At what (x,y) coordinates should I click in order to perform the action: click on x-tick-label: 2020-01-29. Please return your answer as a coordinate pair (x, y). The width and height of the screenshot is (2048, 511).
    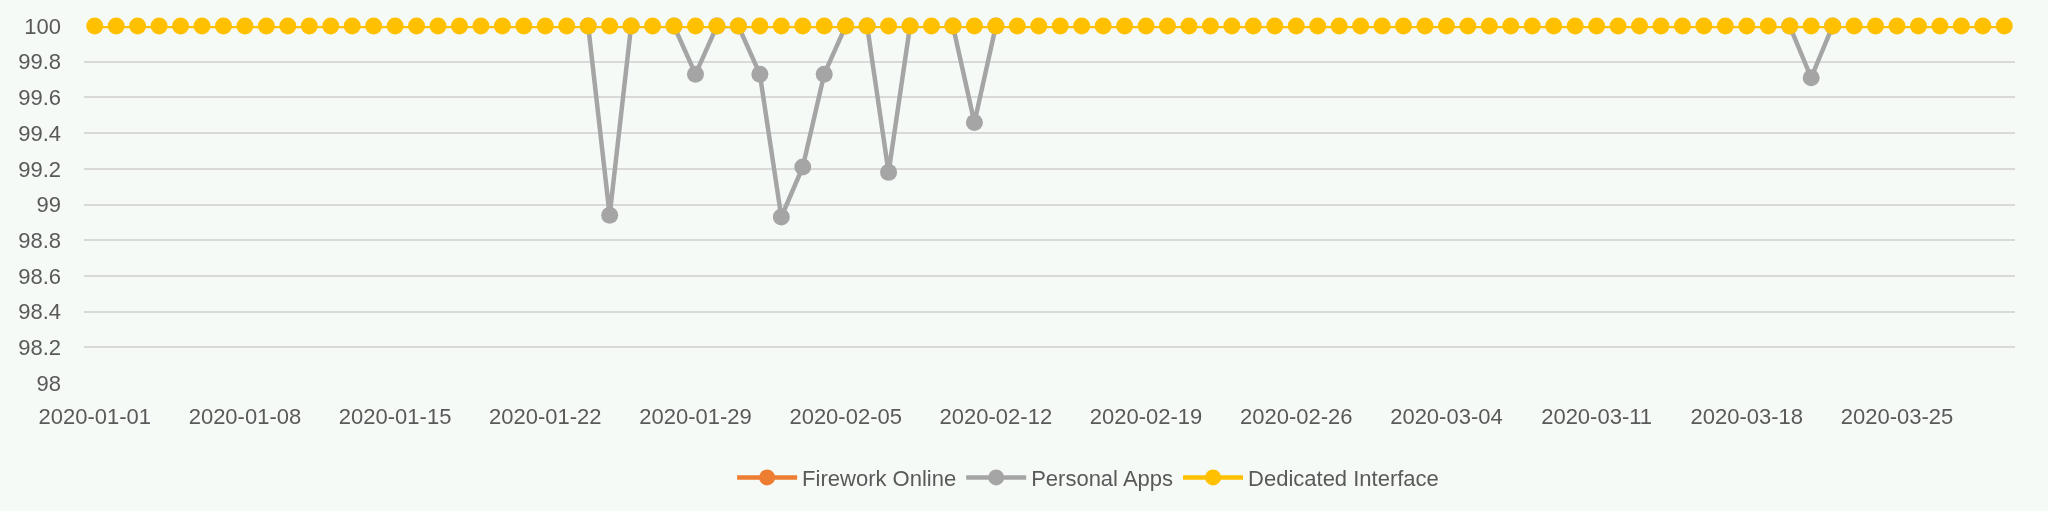
    Looking at the image, I should click on (695, 416).